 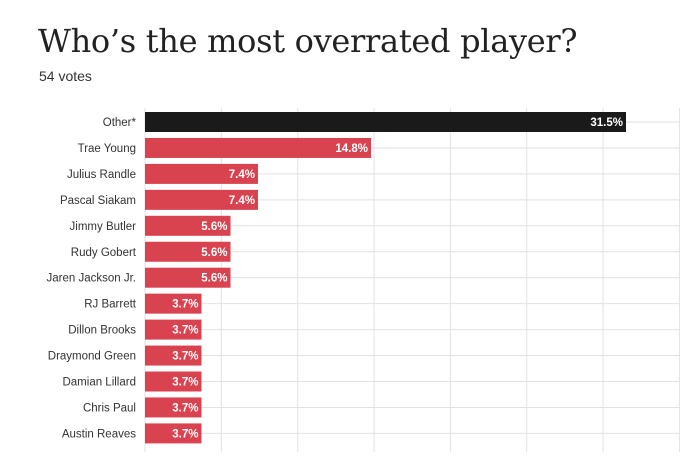 What do you see at coordinates (102, 331) in the screenshot?
I see `category-label: Dillon Brooks` at bounding box center [102, 331].